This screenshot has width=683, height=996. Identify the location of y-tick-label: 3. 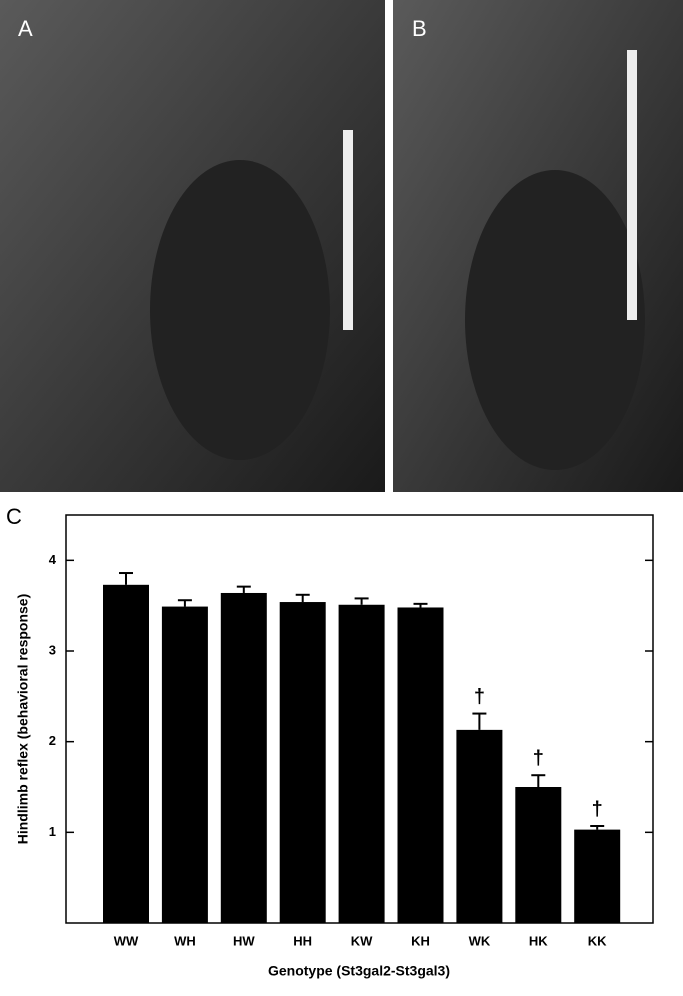
(52, 649).